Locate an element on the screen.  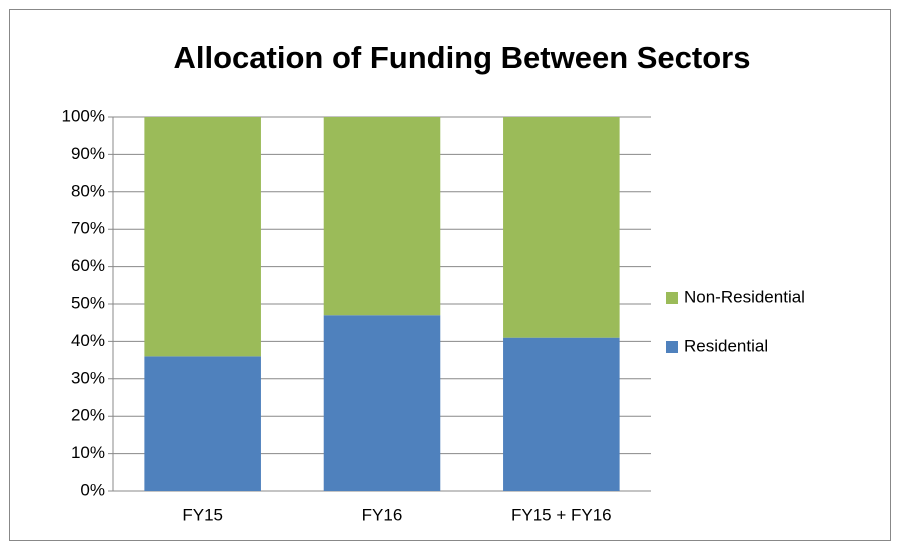
y-tick-label: 80% is located at coordinates (88, 190).